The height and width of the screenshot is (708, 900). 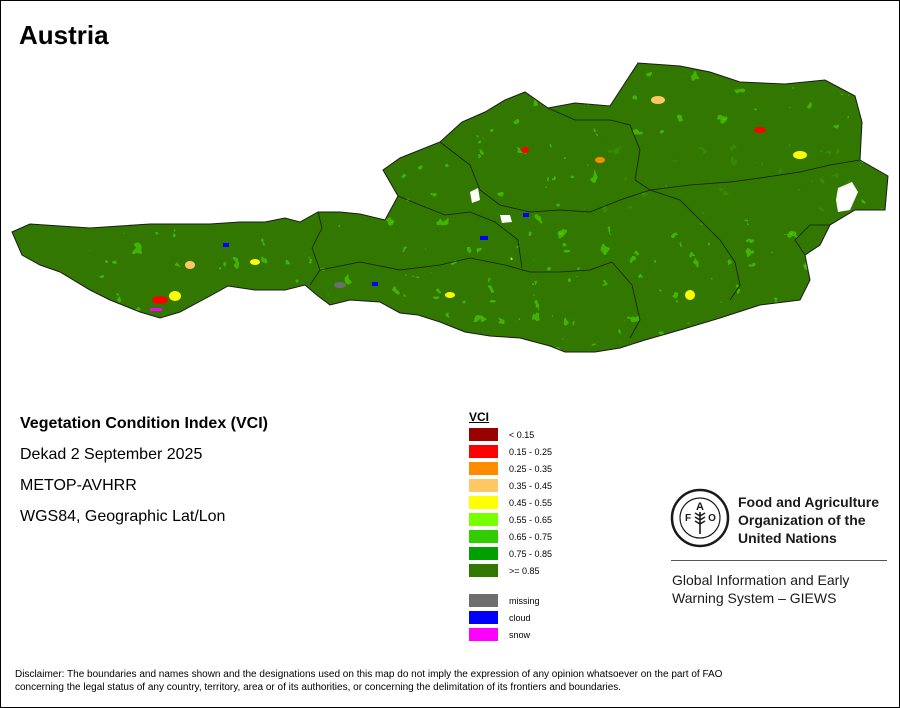 I want to click on svg-text: O, so click(x=712, y=518).